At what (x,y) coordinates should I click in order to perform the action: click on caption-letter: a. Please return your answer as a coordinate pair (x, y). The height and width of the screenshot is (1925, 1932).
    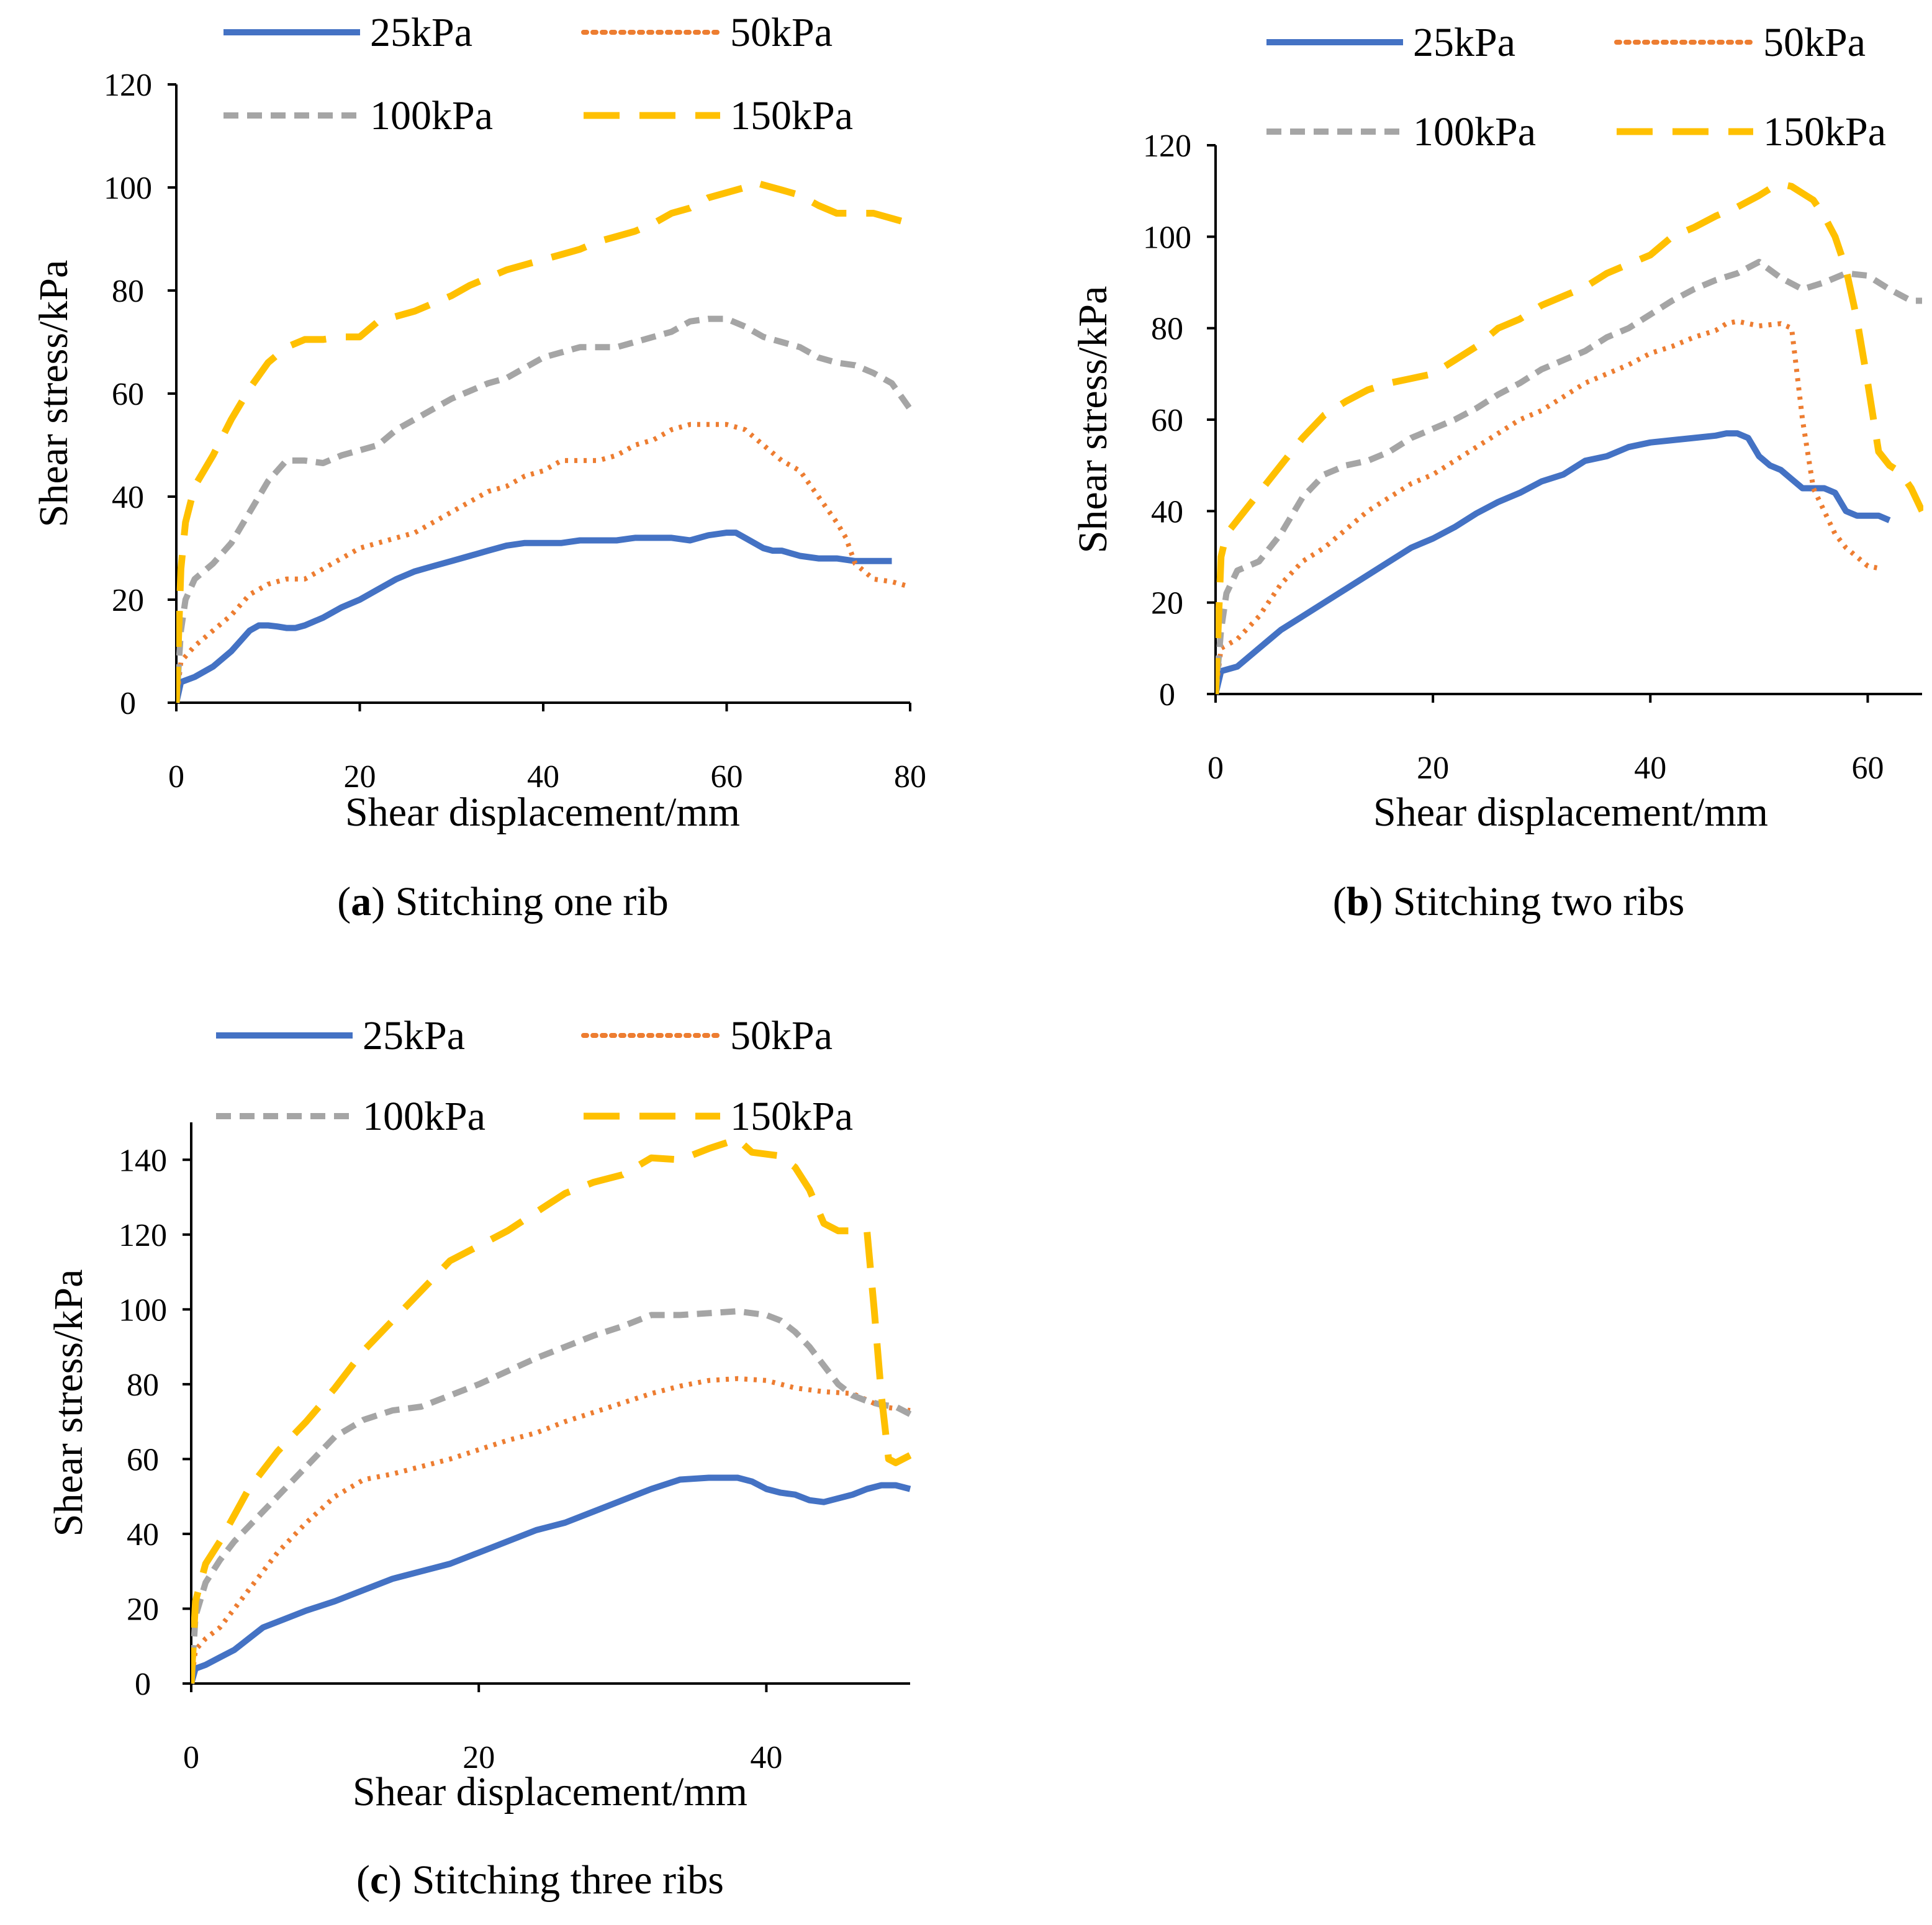
    Looking at the image, I should click on (361, 901).